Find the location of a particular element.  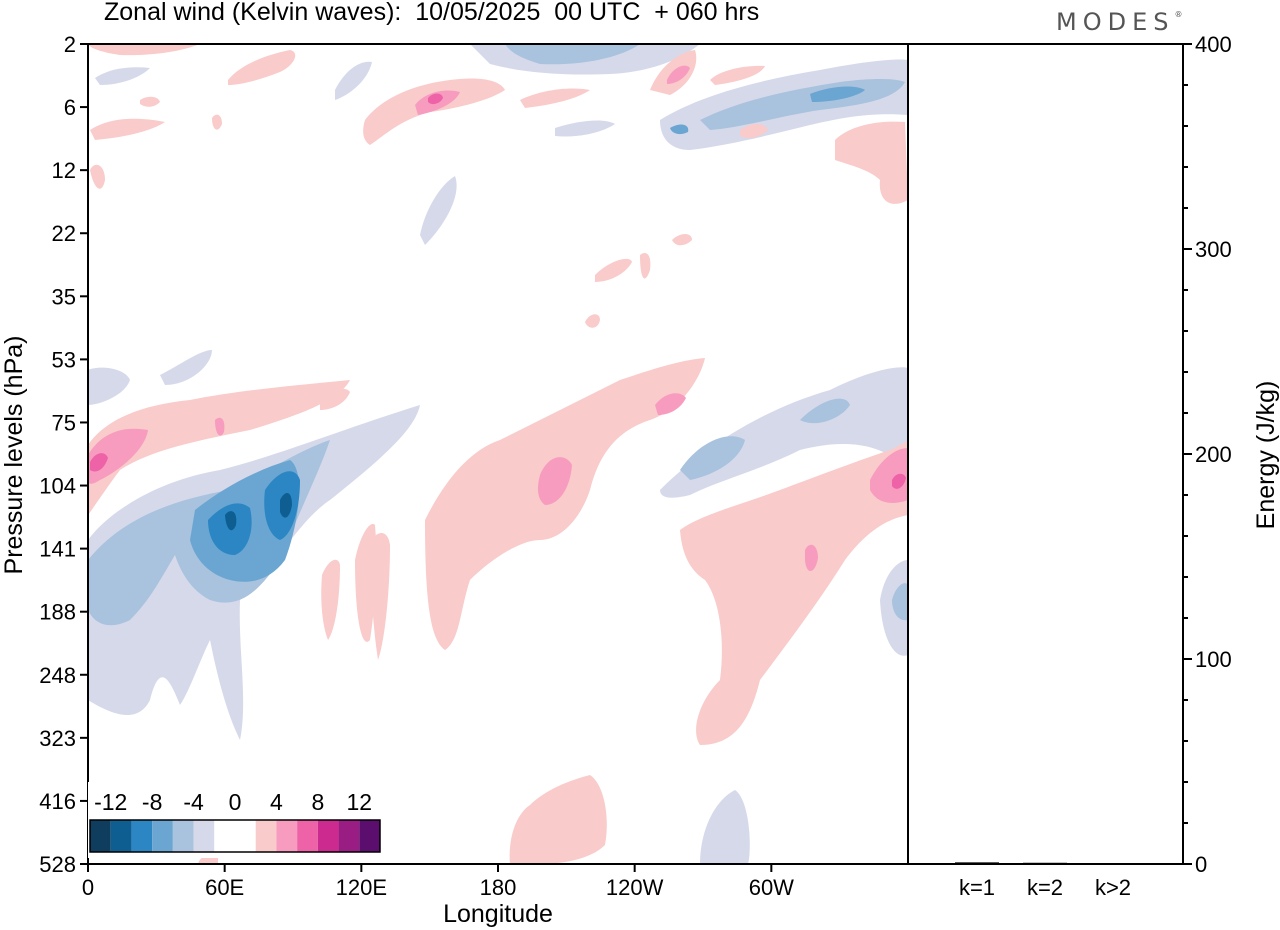

strat-westerly-12-left is located at coordinates (127, 129).